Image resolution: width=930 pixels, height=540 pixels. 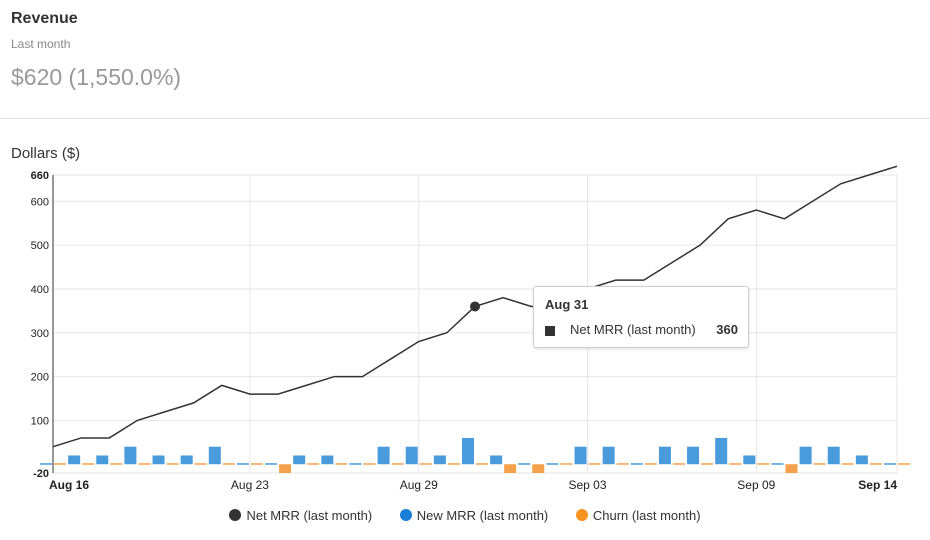 I want to click on legend-label: New MRR (last month), so click(x=482, y=515).